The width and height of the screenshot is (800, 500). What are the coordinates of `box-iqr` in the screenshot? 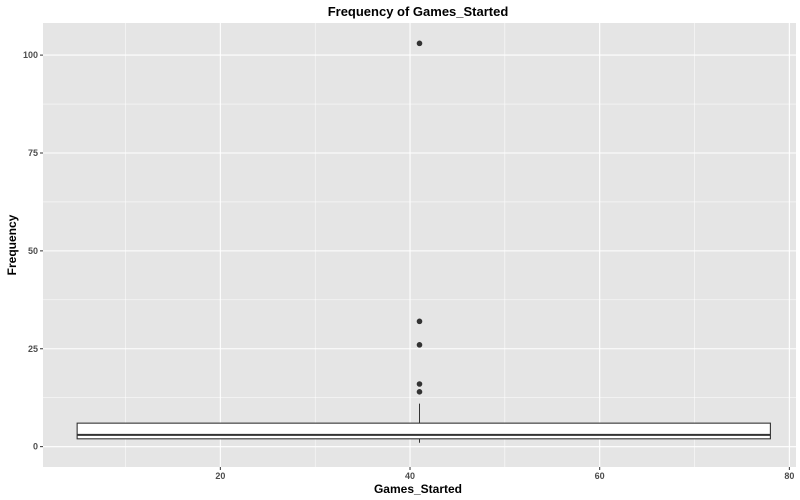 It's located at (423, 431).